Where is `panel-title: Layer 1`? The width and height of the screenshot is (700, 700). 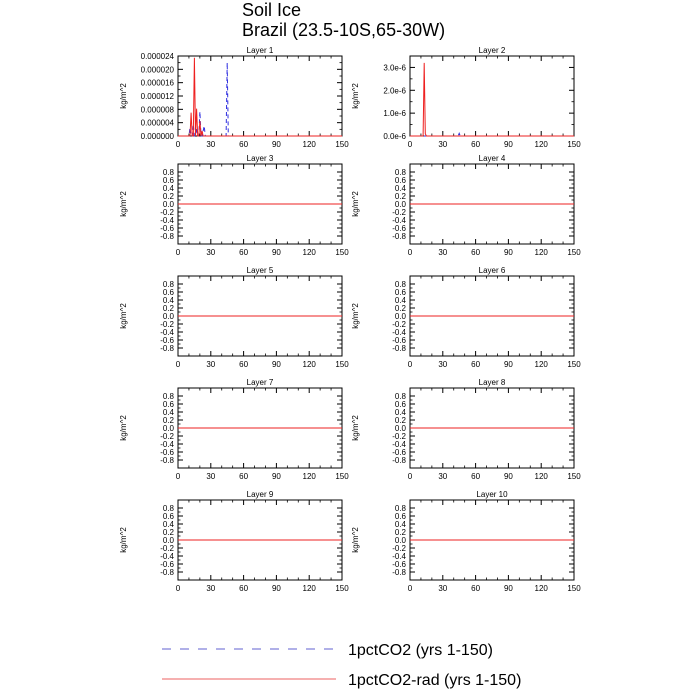 panel-title: Layer 1 is located at coordinates (260, 50).